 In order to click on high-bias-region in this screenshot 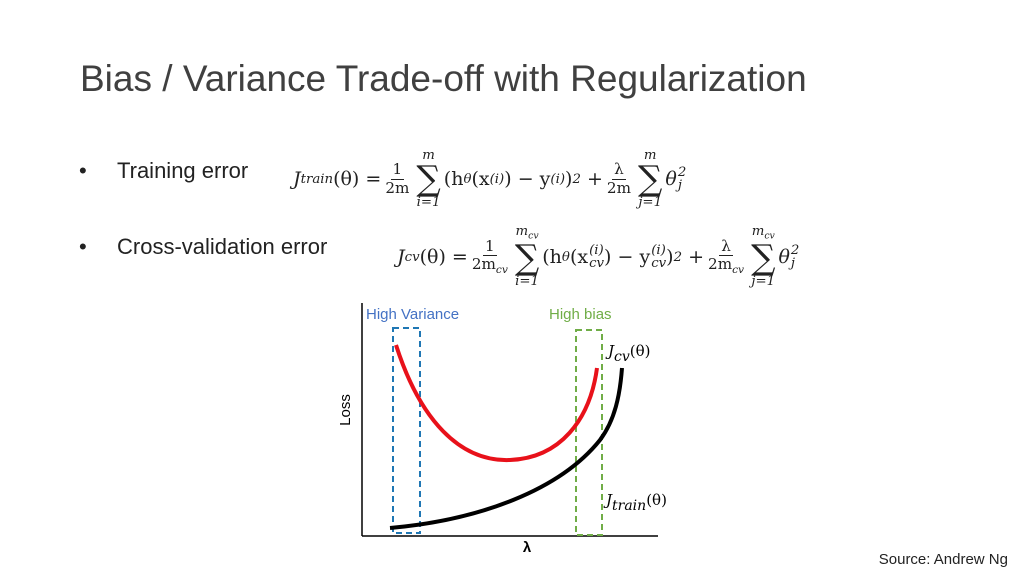, I will do `click(589, 432)`.